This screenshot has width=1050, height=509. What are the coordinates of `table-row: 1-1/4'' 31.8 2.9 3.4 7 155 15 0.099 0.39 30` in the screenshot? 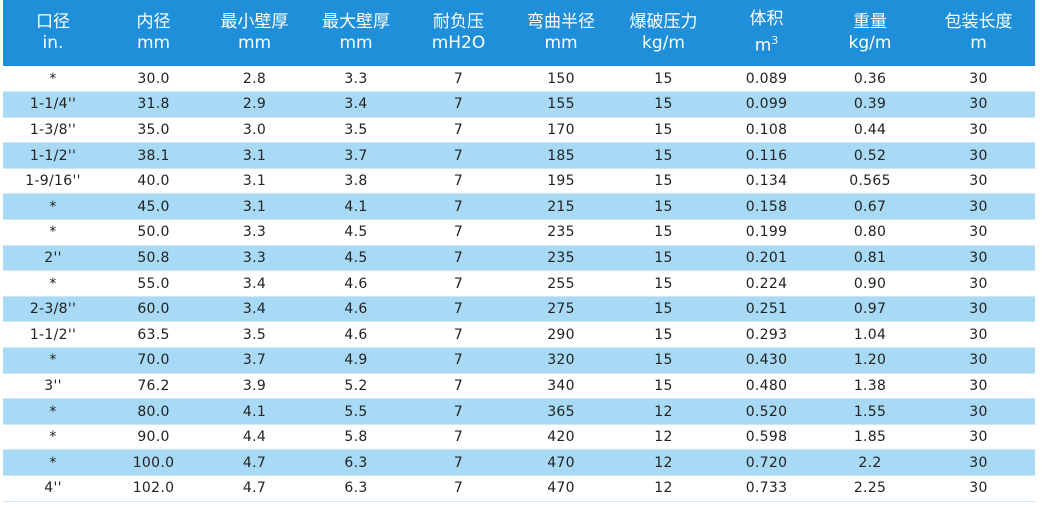 It's located at (519, 104).